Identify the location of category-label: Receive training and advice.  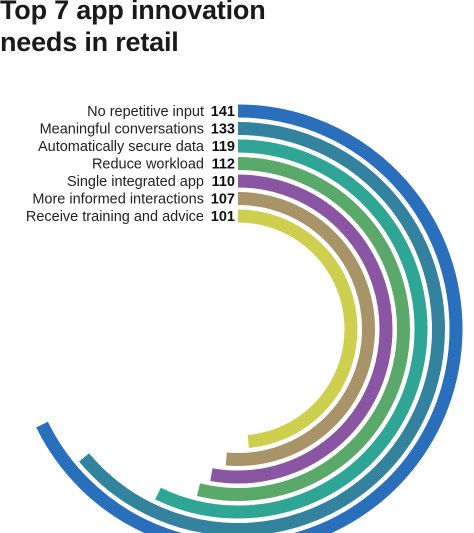
(115, 217).